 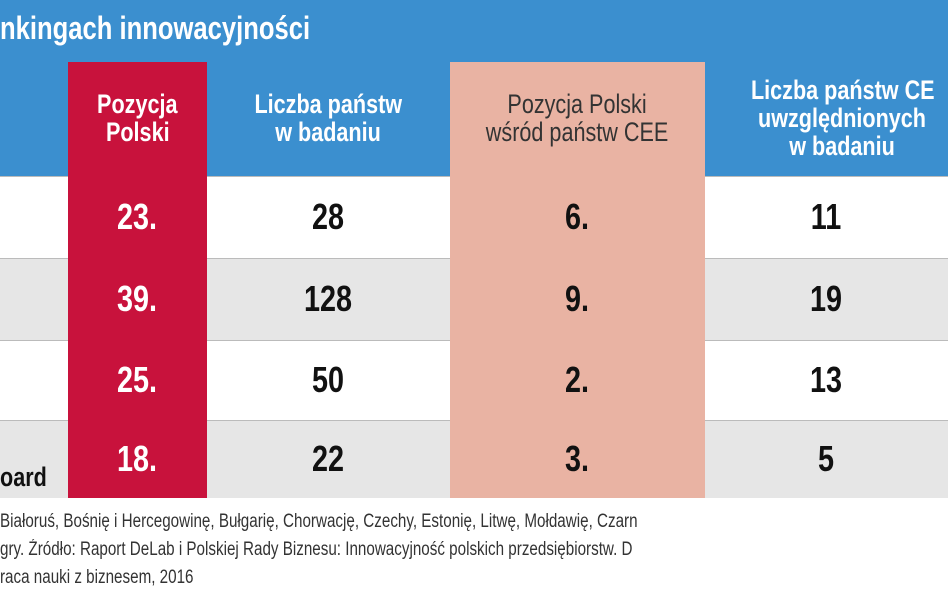 I want to click on table-cell: 3., so click(x=577, y=459).